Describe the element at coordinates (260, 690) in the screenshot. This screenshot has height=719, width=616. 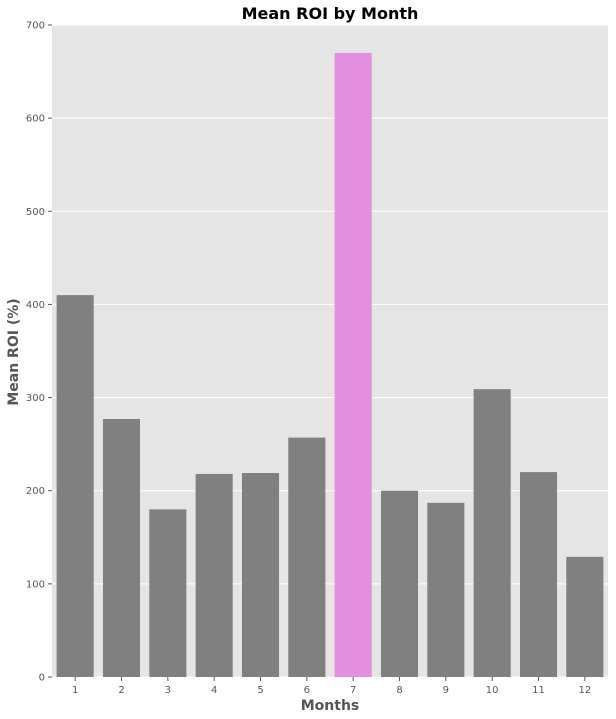
I see `x-tick-label: 5` at that location.